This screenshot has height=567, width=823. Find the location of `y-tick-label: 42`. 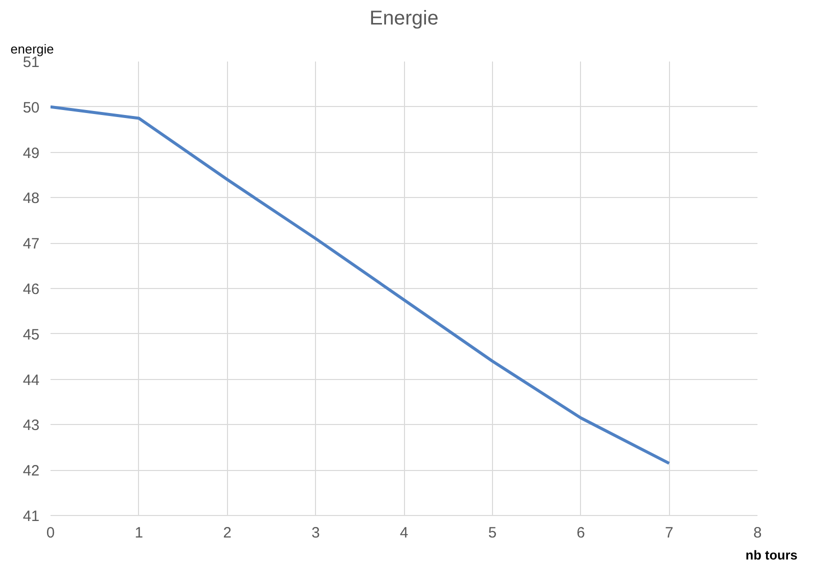

y-tick-label: 42 is located at coordinates (31, 471).